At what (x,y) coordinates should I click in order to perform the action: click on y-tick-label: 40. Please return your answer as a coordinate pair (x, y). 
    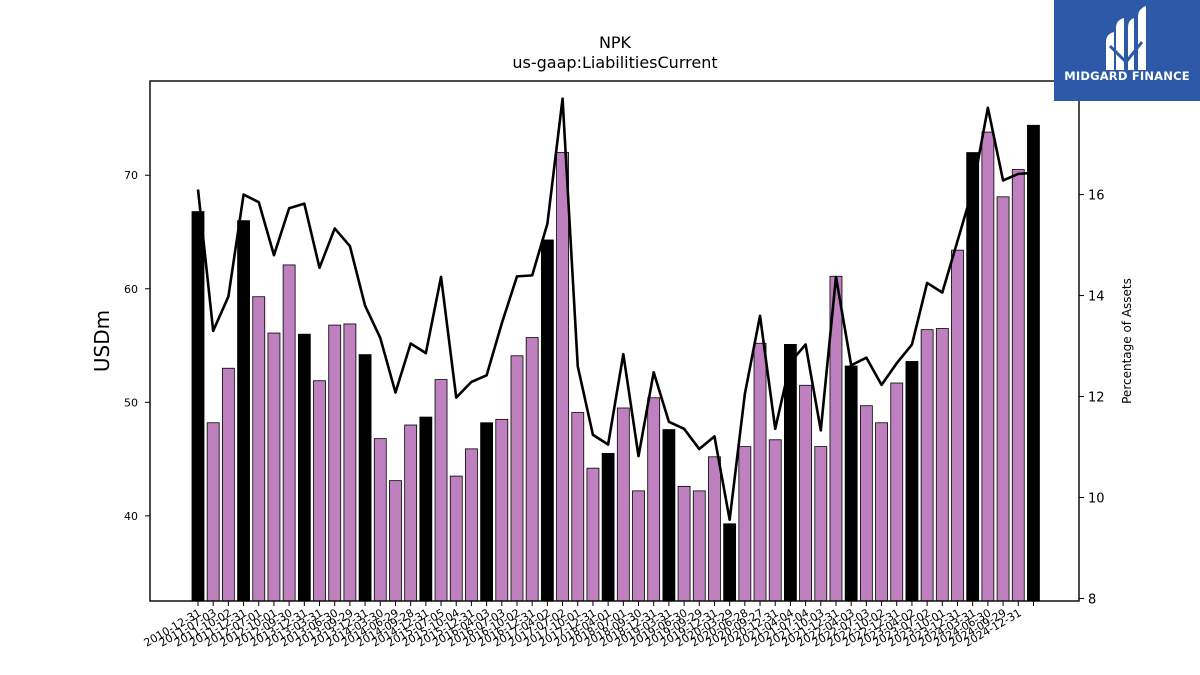
    Looking at the image, I should click on (131, 516).